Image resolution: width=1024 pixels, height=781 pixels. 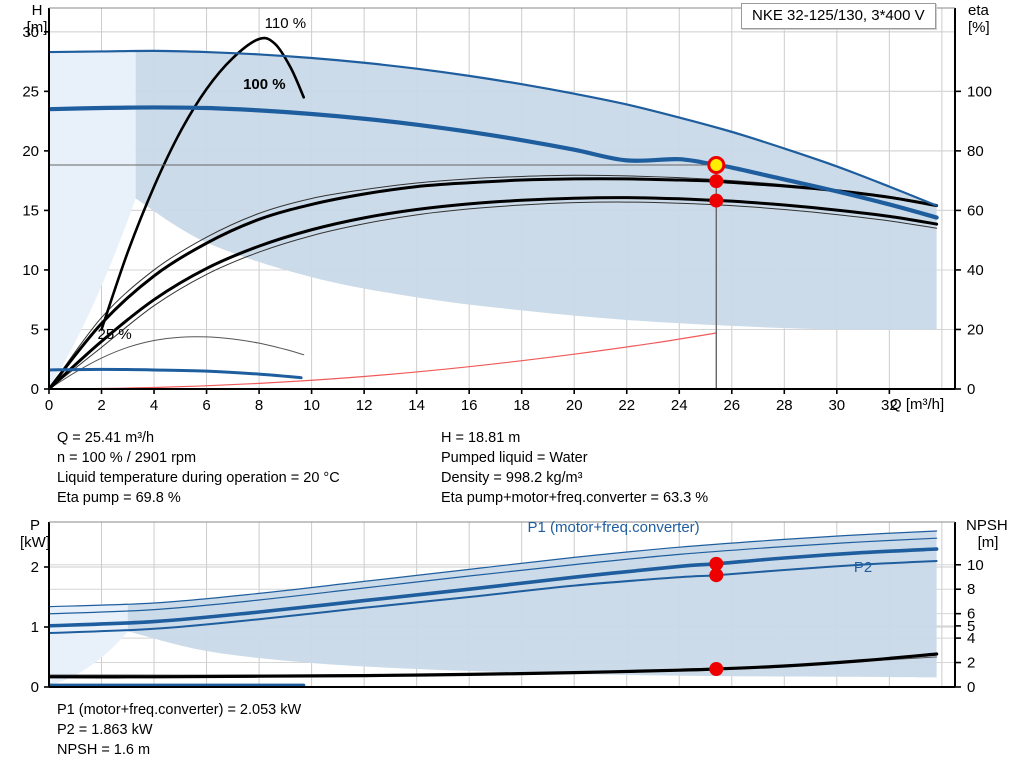 What do you see at coordinates (364, 405) in the screenshot?
I see `tick-label-x: 12` at bounding box center [364, 405].